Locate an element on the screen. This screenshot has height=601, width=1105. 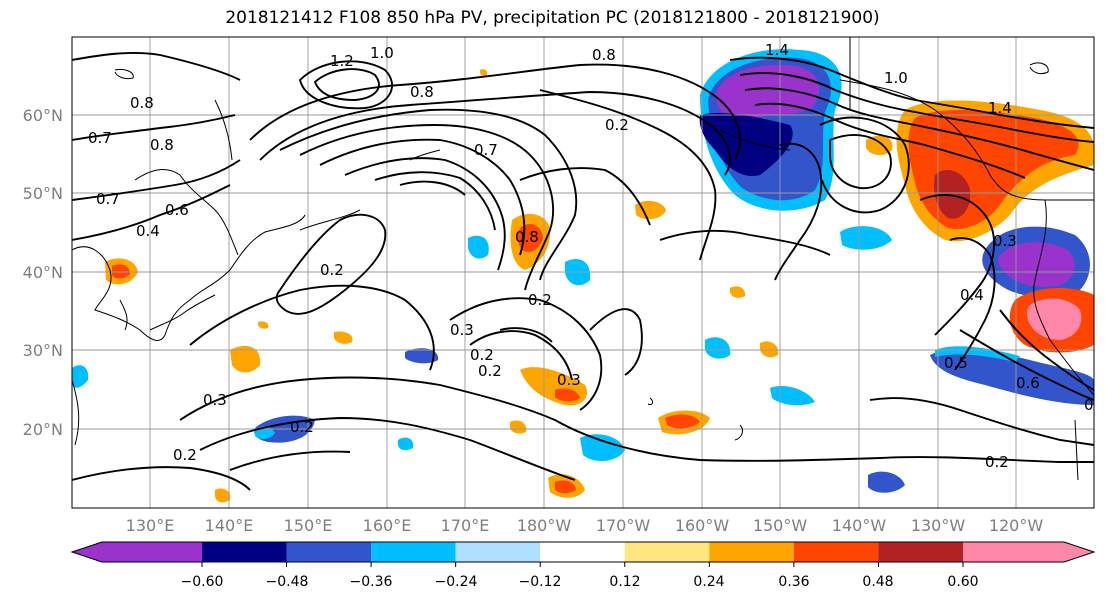
lon-label: 170°E is located at coordinates (465, 525).